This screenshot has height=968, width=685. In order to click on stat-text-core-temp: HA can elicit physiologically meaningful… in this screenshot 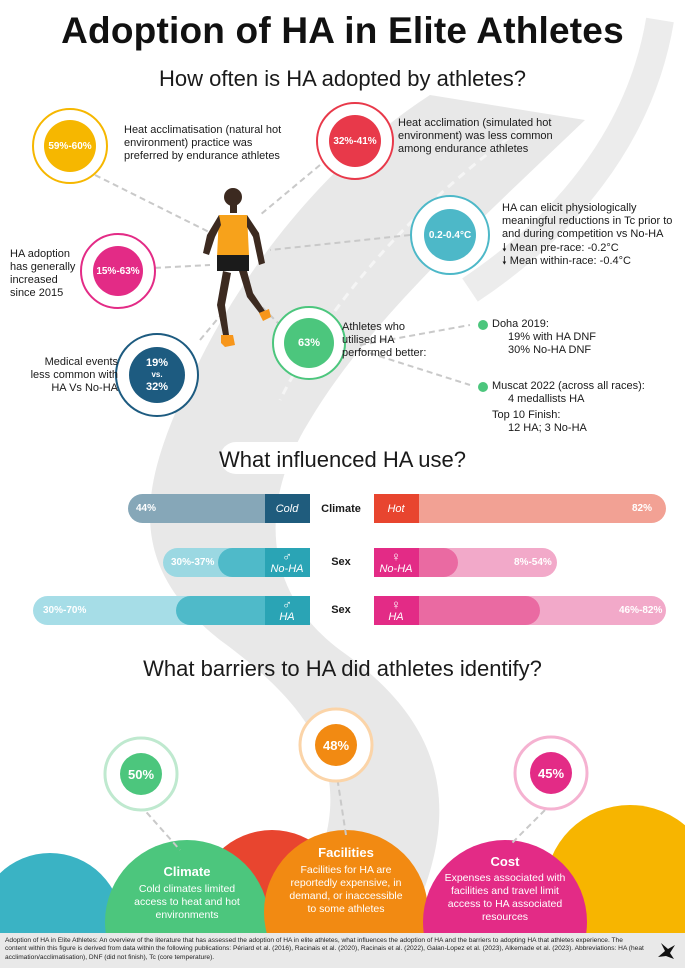, I will do `click(587, 221)`.